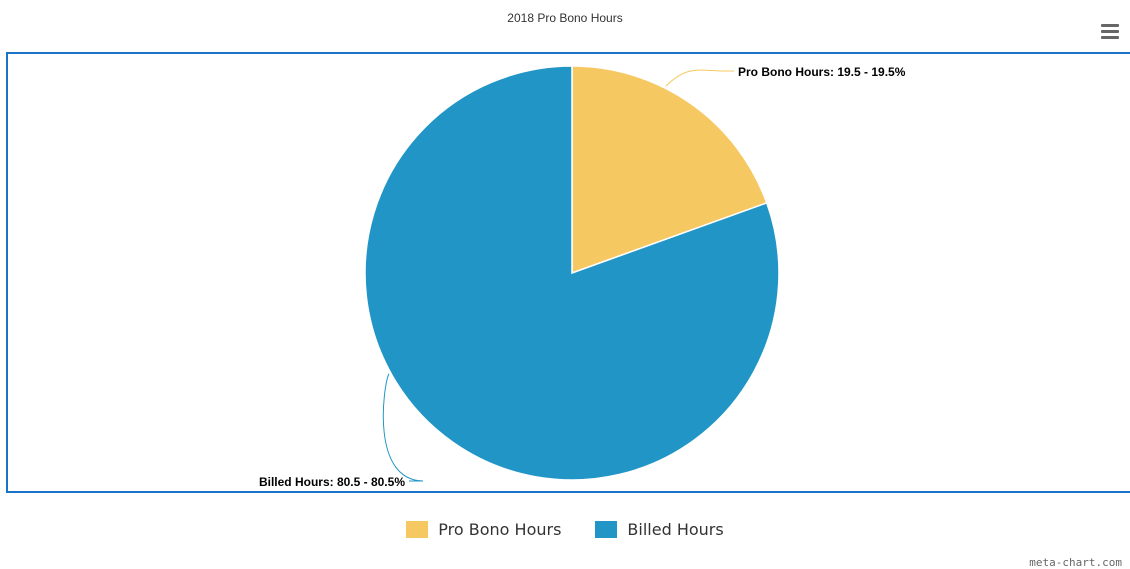 Image resolution: width=1130 pixels, height=569 pixels. Describe the element at coordinates (1075, 562) in the screenshot. I see `credit-text: meta-chart.com` at that location.